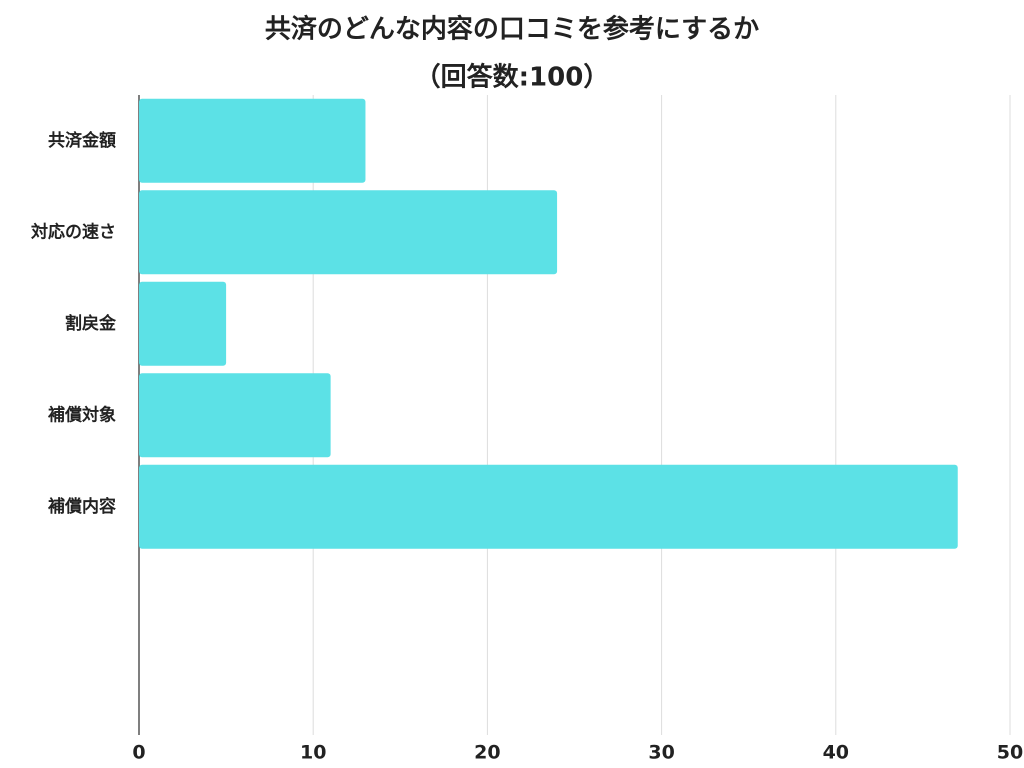 The height and width of the screenshot is (768, 1024). What do you see at coordinates (512, 29) in the screenshot?
I see `chart-title: 共済のどんな内容の口コミを参考にするか` at bounding box center [512, 29].